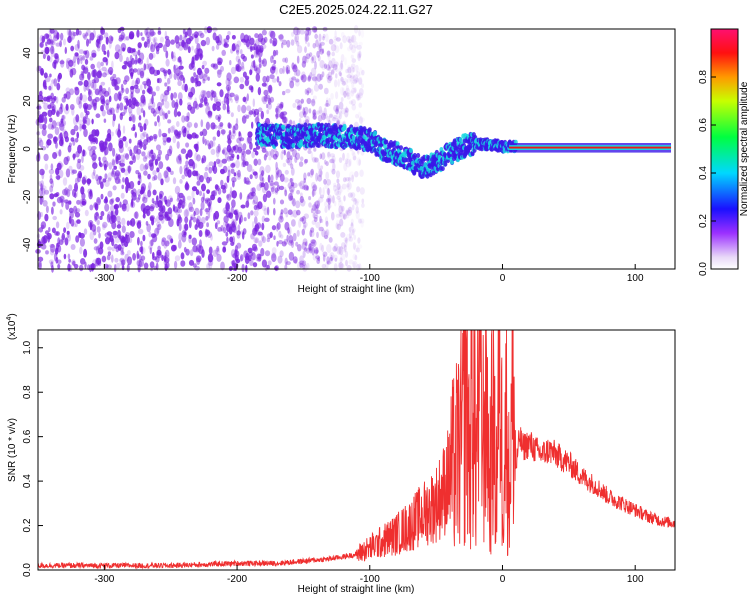 This screenshot has width=750, height=600. I want to click on ridge-point, so click(283, 127).